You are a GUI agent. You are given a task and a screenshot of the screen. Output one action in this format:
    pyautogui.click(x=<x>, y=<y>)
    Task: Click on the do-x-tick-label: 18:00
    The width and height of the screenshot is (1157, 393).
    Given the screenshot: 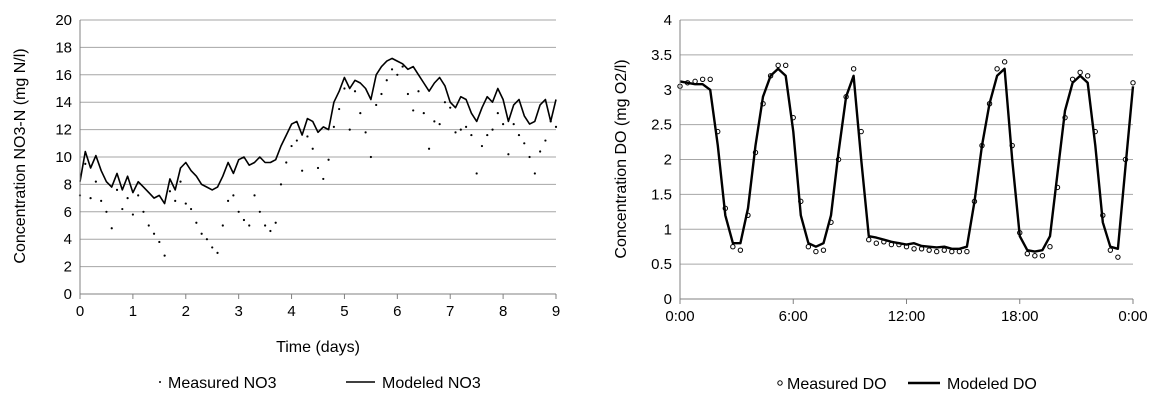 What is the action you would take?
    pyautogui.click(x=1020, y=316)
    